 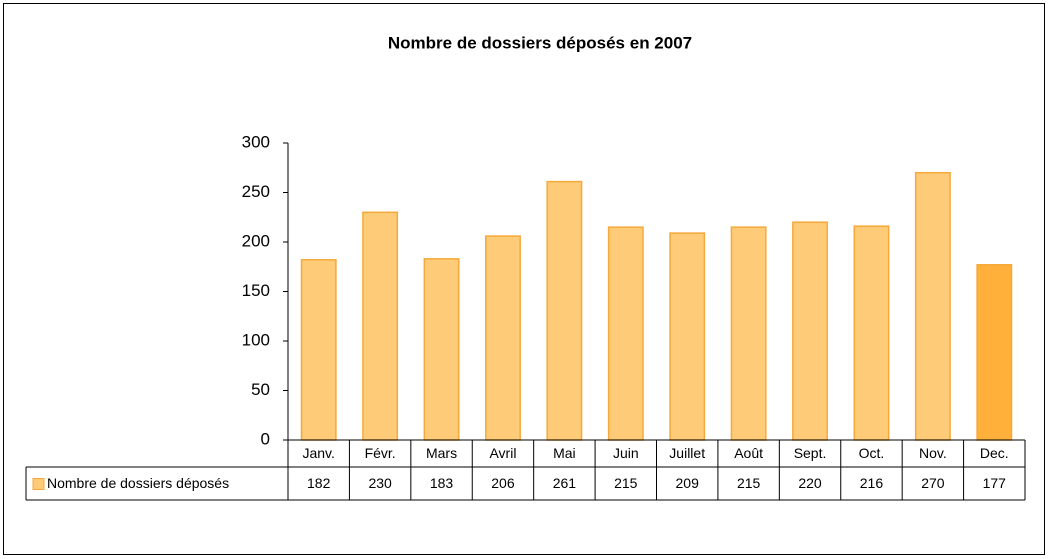 What do you see at coordinates (688, 483) in the screenshot?
I see `table-value: 209` at bounding box center [688, 483].